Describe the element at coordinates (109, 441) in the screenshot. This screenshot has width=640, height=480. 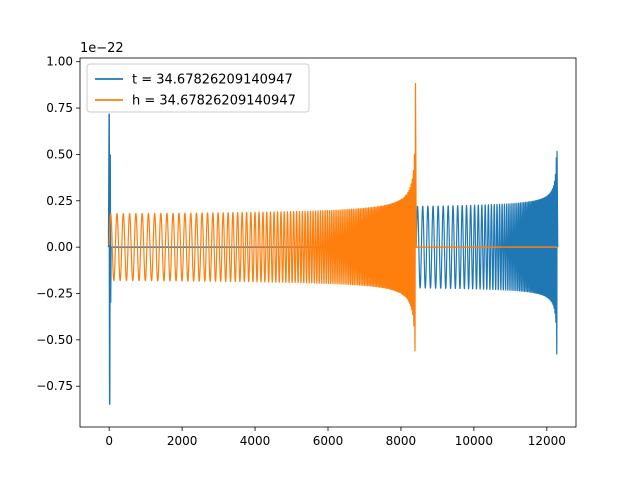
I see `x-tick-label: 0` at that location.